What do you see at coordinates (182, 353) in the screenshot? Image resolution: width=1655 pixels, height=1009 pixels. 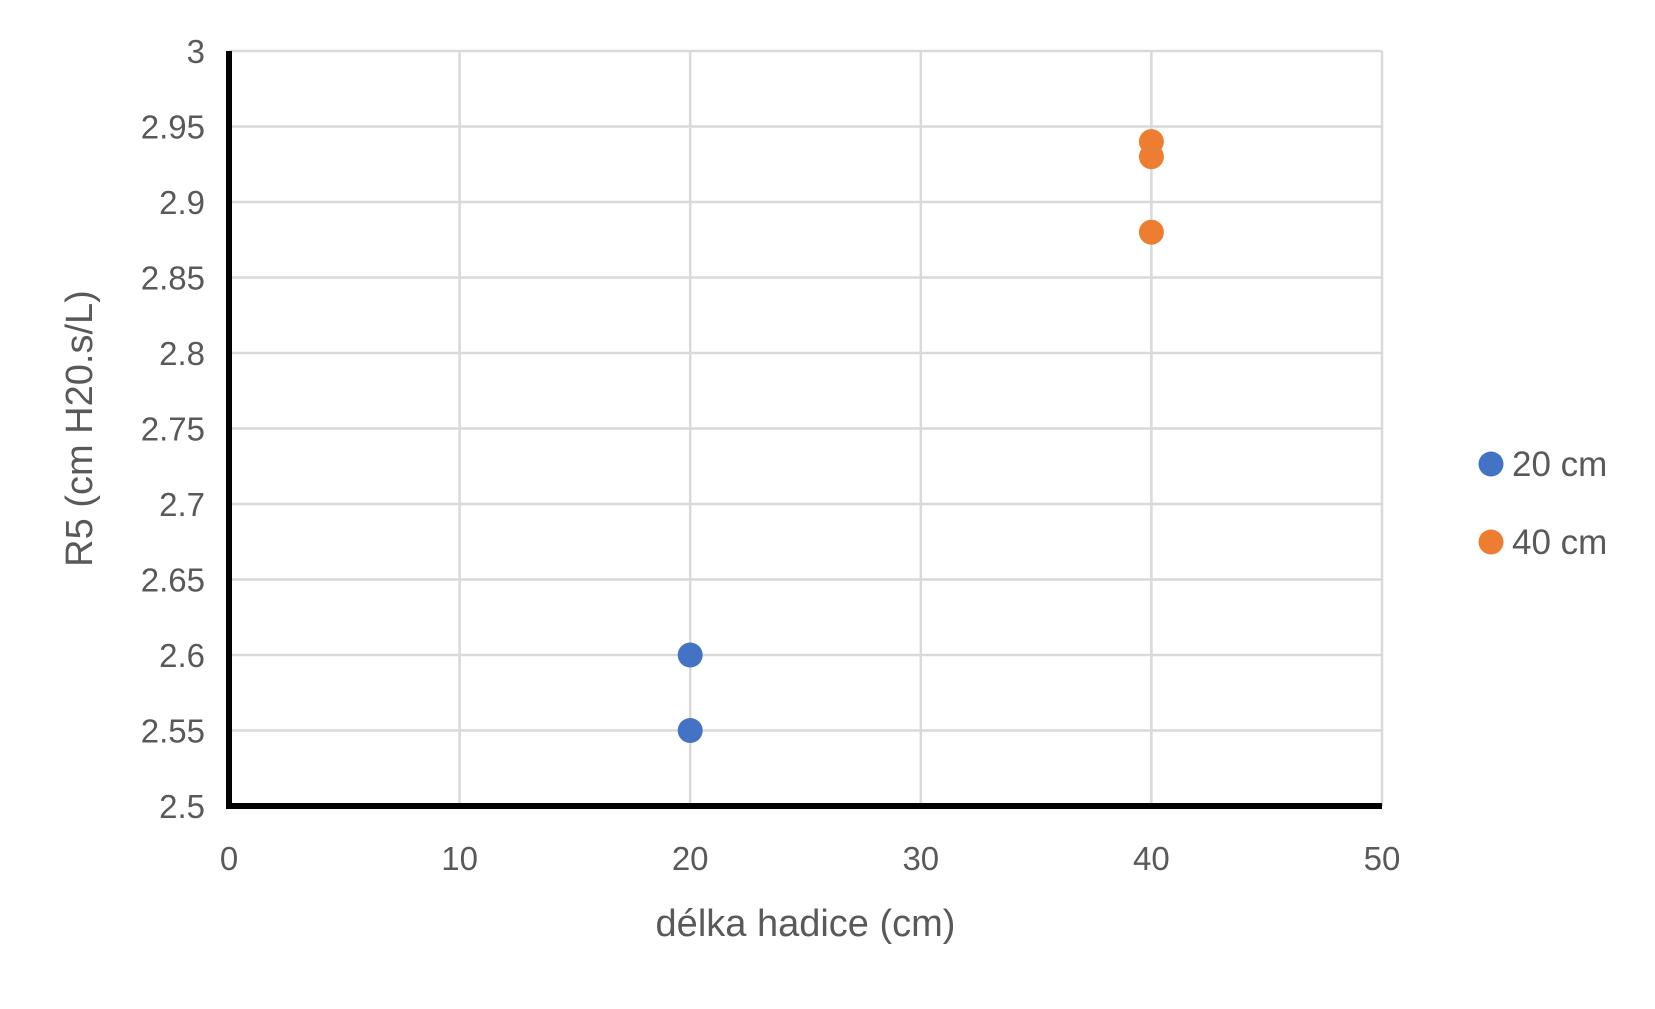 I see `y-tick-label: 2.8` at bounding box center [182, 353].